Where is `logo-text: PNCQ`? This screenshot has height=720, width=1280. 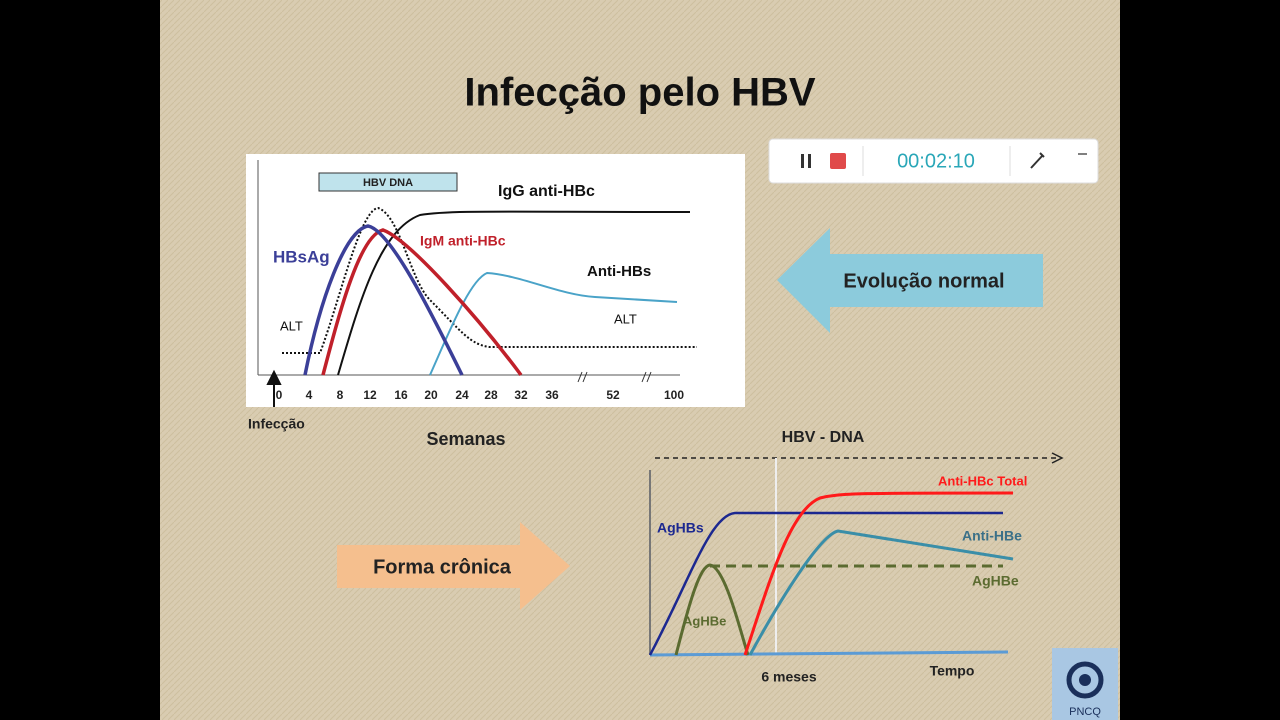
logo-text: PNCQ is located at coordinates (1085, 712).